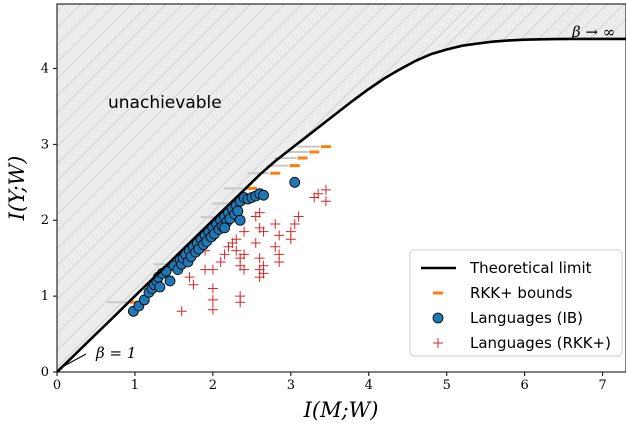 This screenshot has width=626, height=423. Describe the element at coordinates (45, 144) in the screenshot. I see `y-tick-label: 3` at that location.